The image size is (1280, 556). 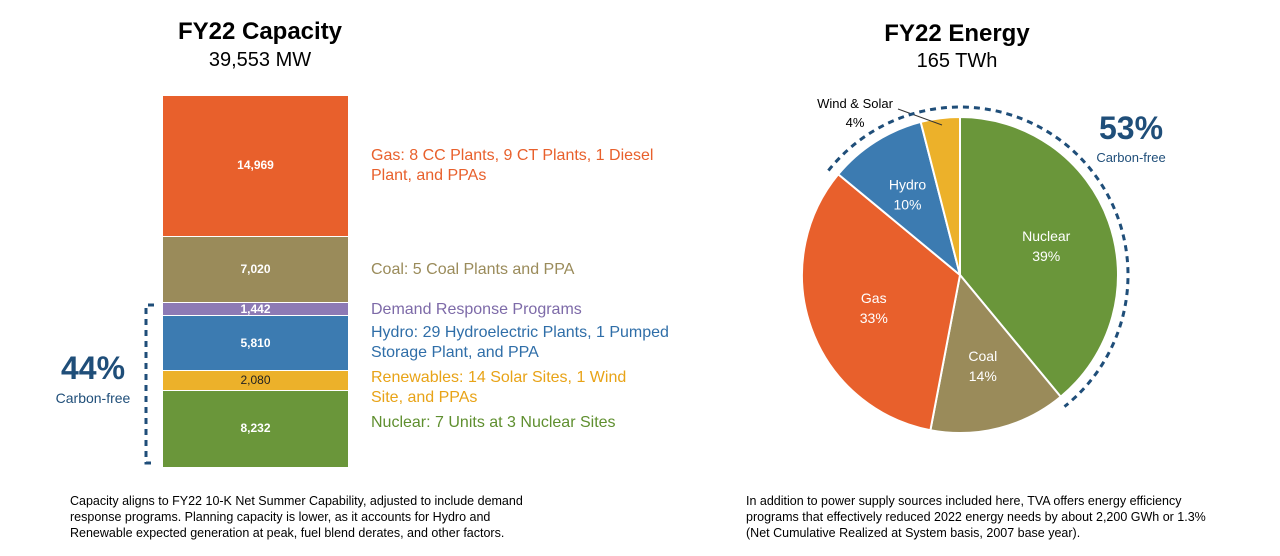 What do you see at coordinates (93, 398) in the screenshot?
I see `capacity-carbon-free-label: Carbon-free` at bounding box center [93, 398].